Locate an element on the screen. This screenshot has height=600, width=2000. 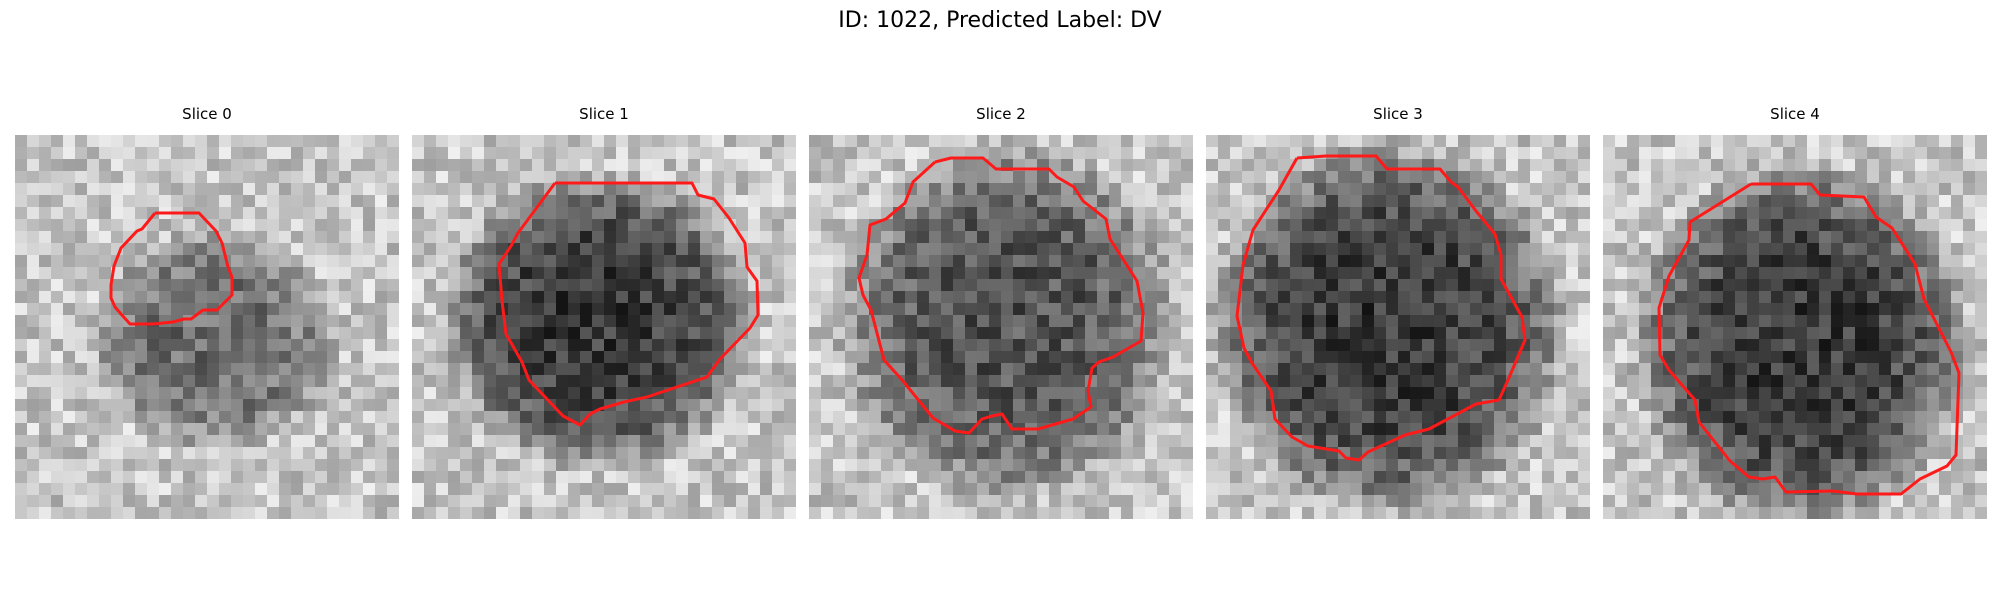
slice-title: Slice 3 is located at coordinates (1398, 114).